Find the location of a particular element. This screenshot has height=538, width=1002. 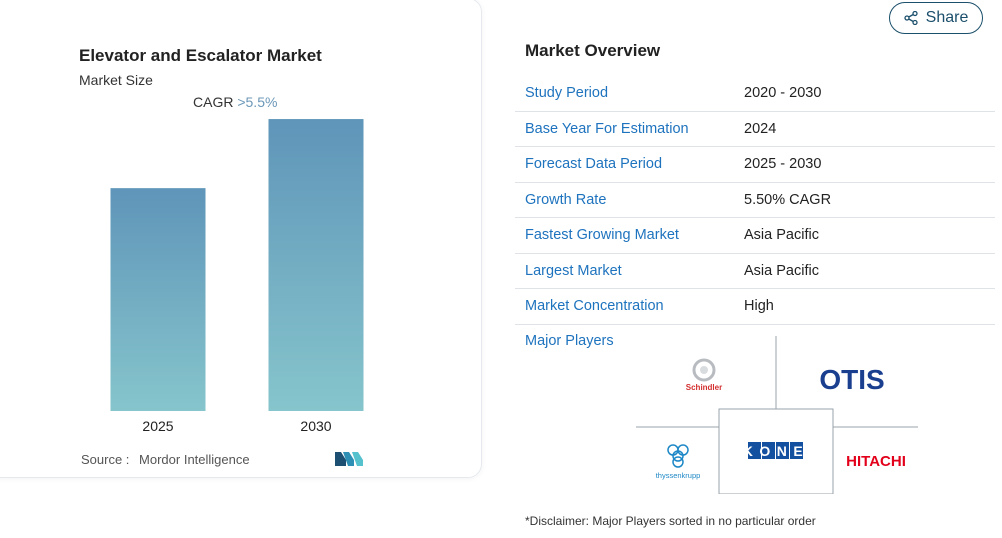

overview-value: High is located at coordinates (759, 306).